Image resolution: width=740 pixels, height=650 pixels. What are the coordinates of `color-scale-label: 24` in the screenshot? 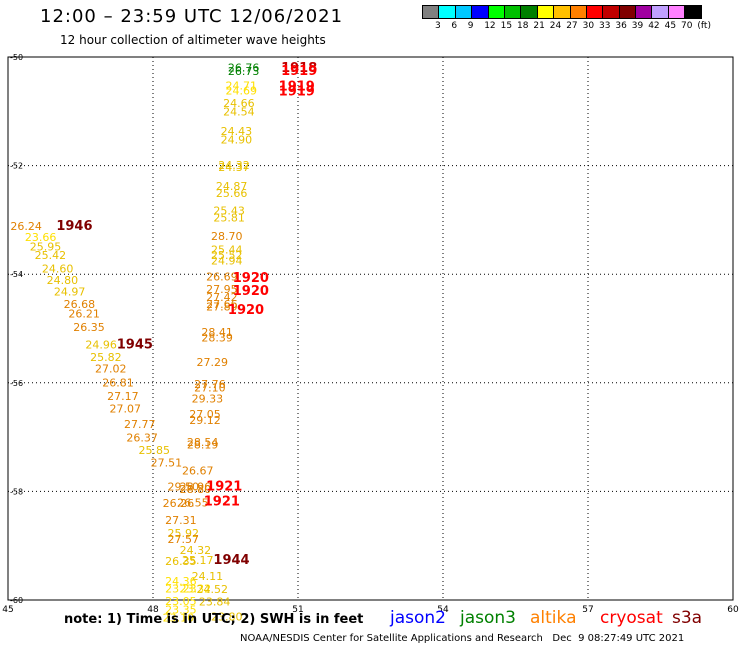 It's located at (555, 26).